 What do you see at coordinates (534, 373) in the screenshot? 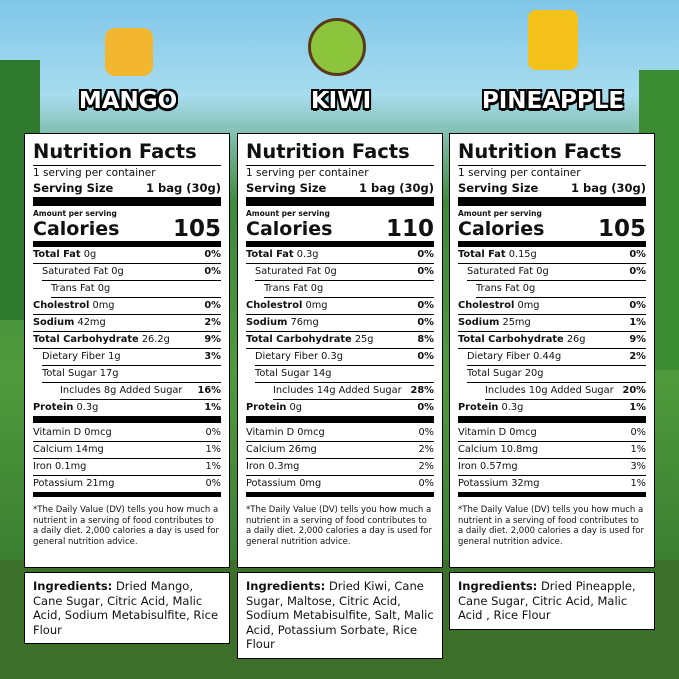
I see `nutrient-amount: 20g` at bounding box center [534, 373].